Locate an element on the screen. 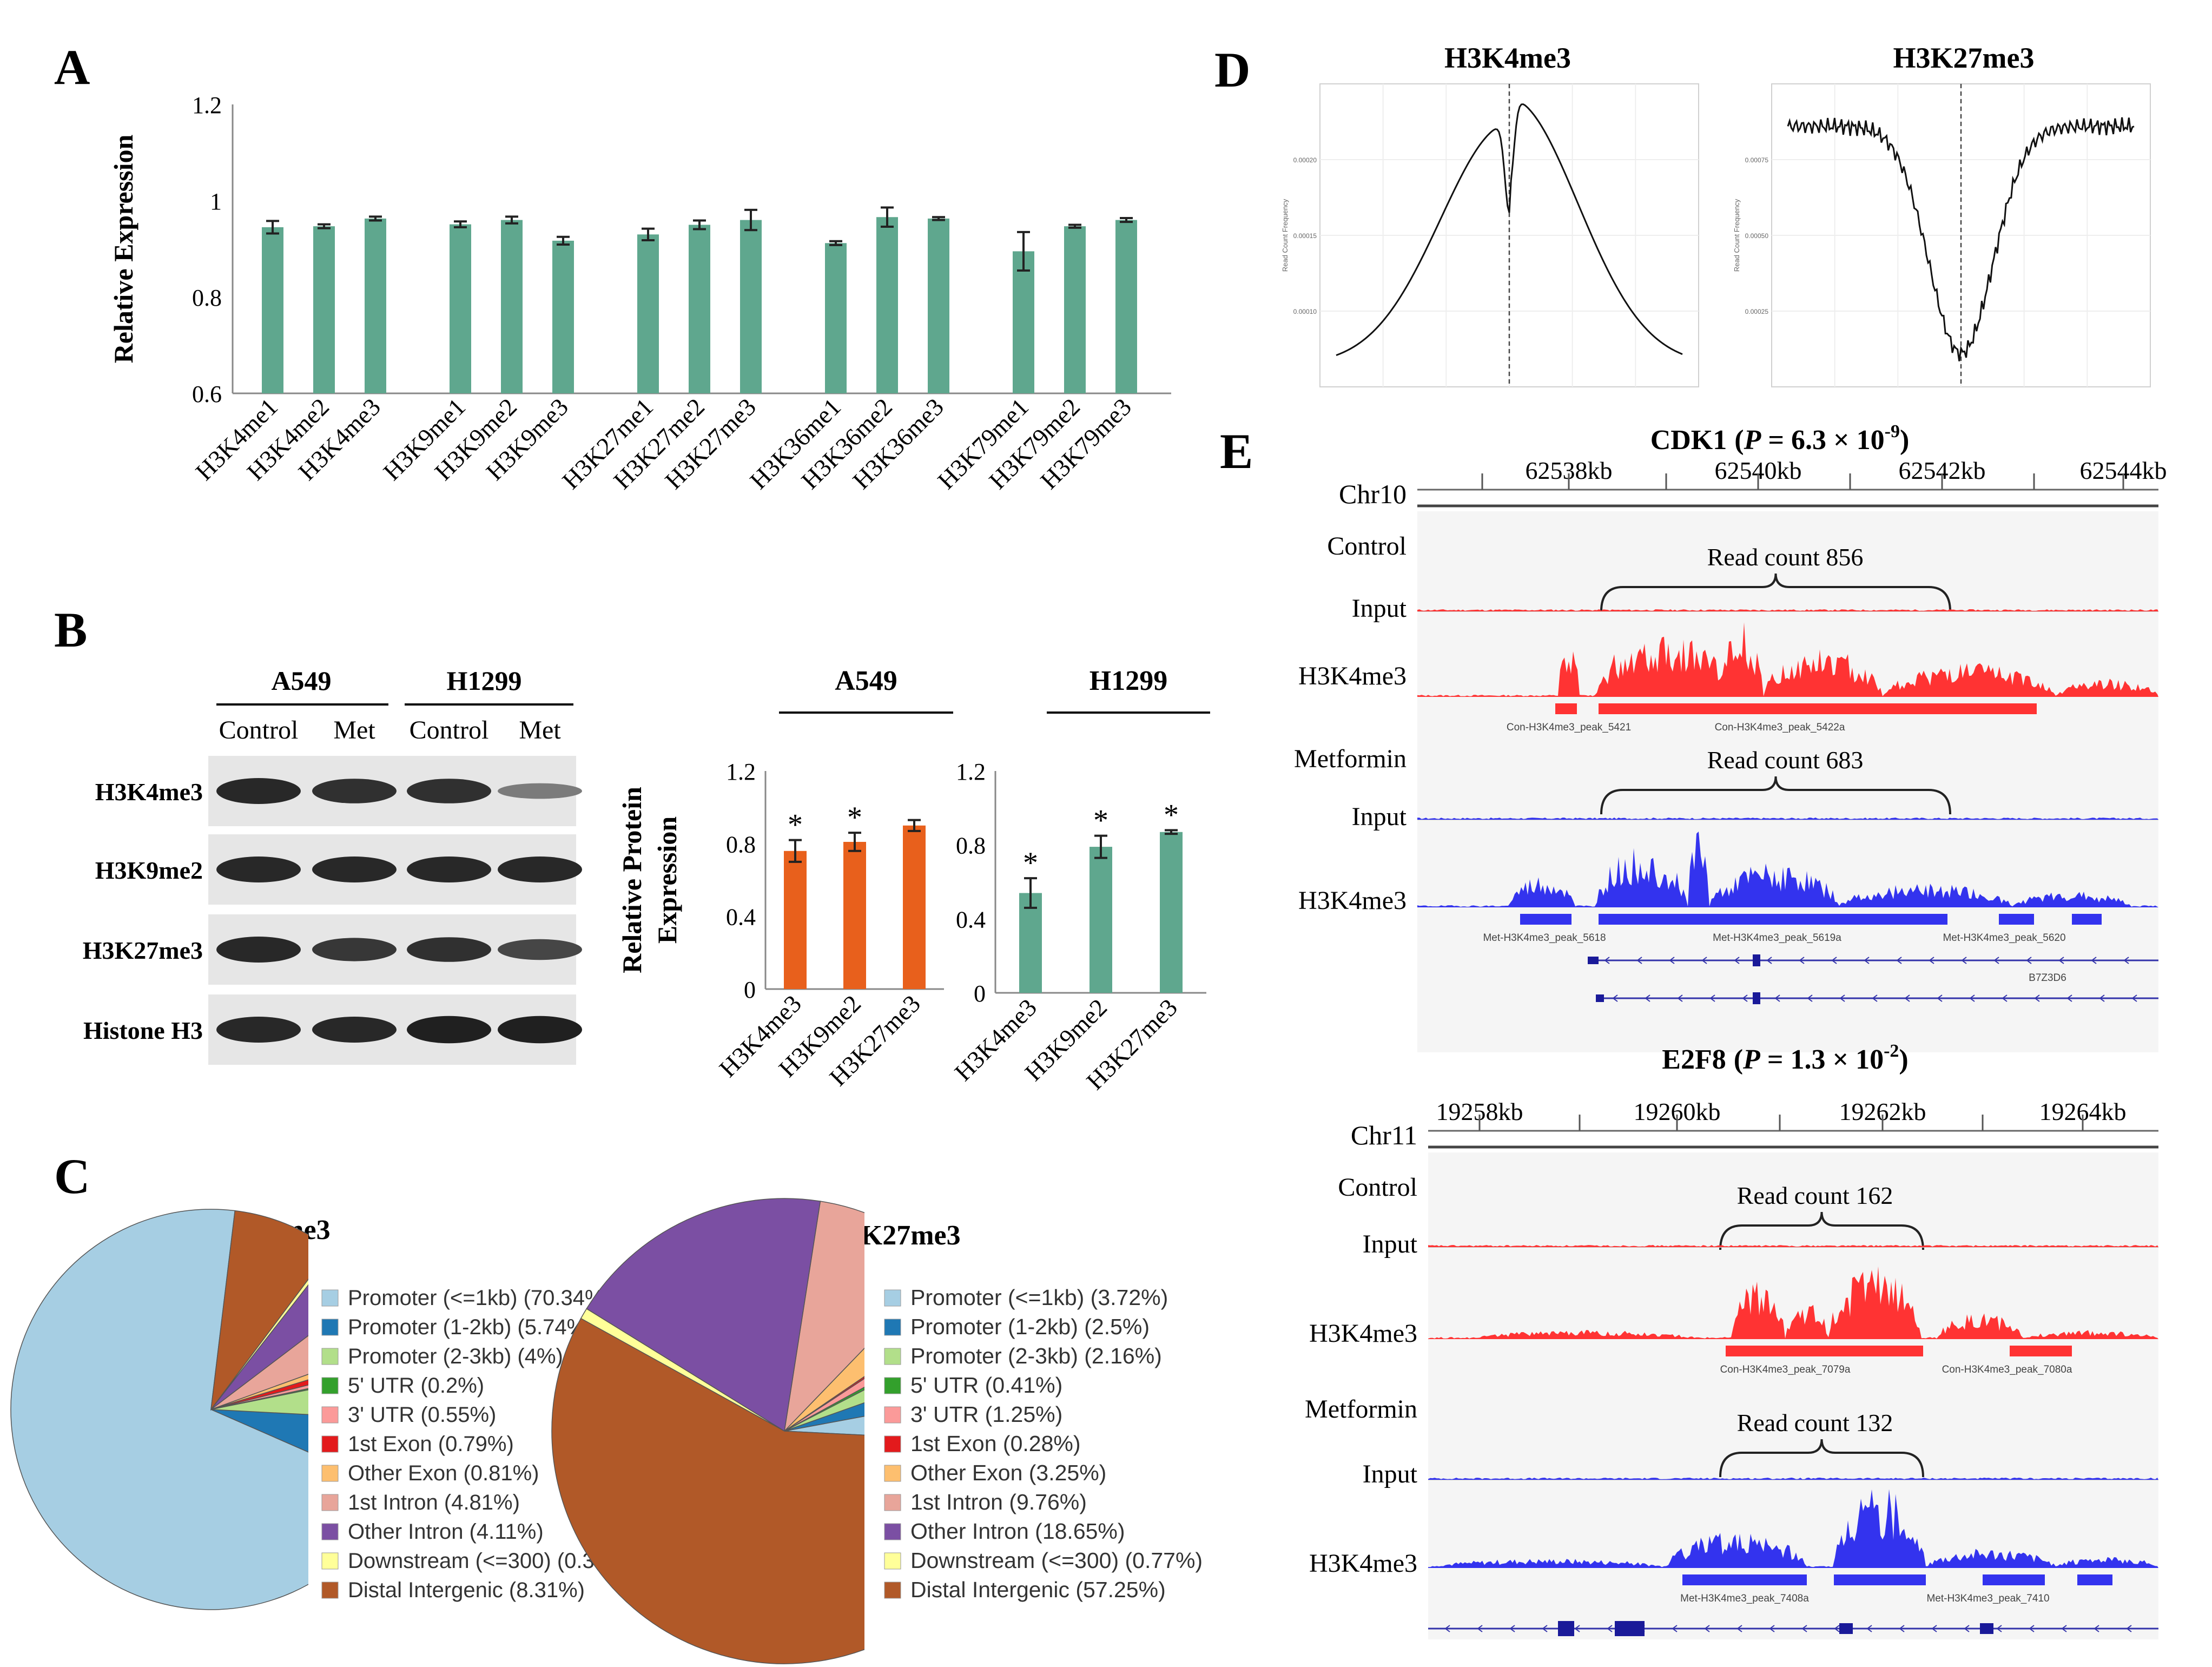 The image size is (2212, 1667). track-background is located at coordinates (1787, 782).